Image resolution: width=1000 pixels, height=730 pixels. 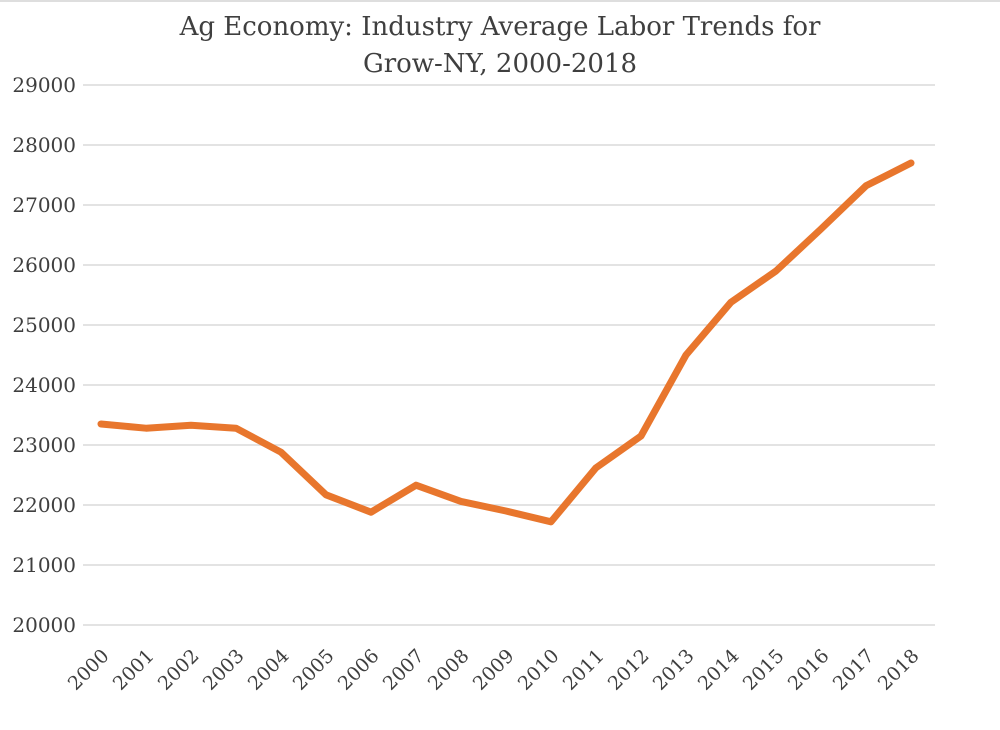 What do you see at coordinates (179, 670) in the screenshot?
I see `x-tick-label: 2002` at bounding box center [179, 670].